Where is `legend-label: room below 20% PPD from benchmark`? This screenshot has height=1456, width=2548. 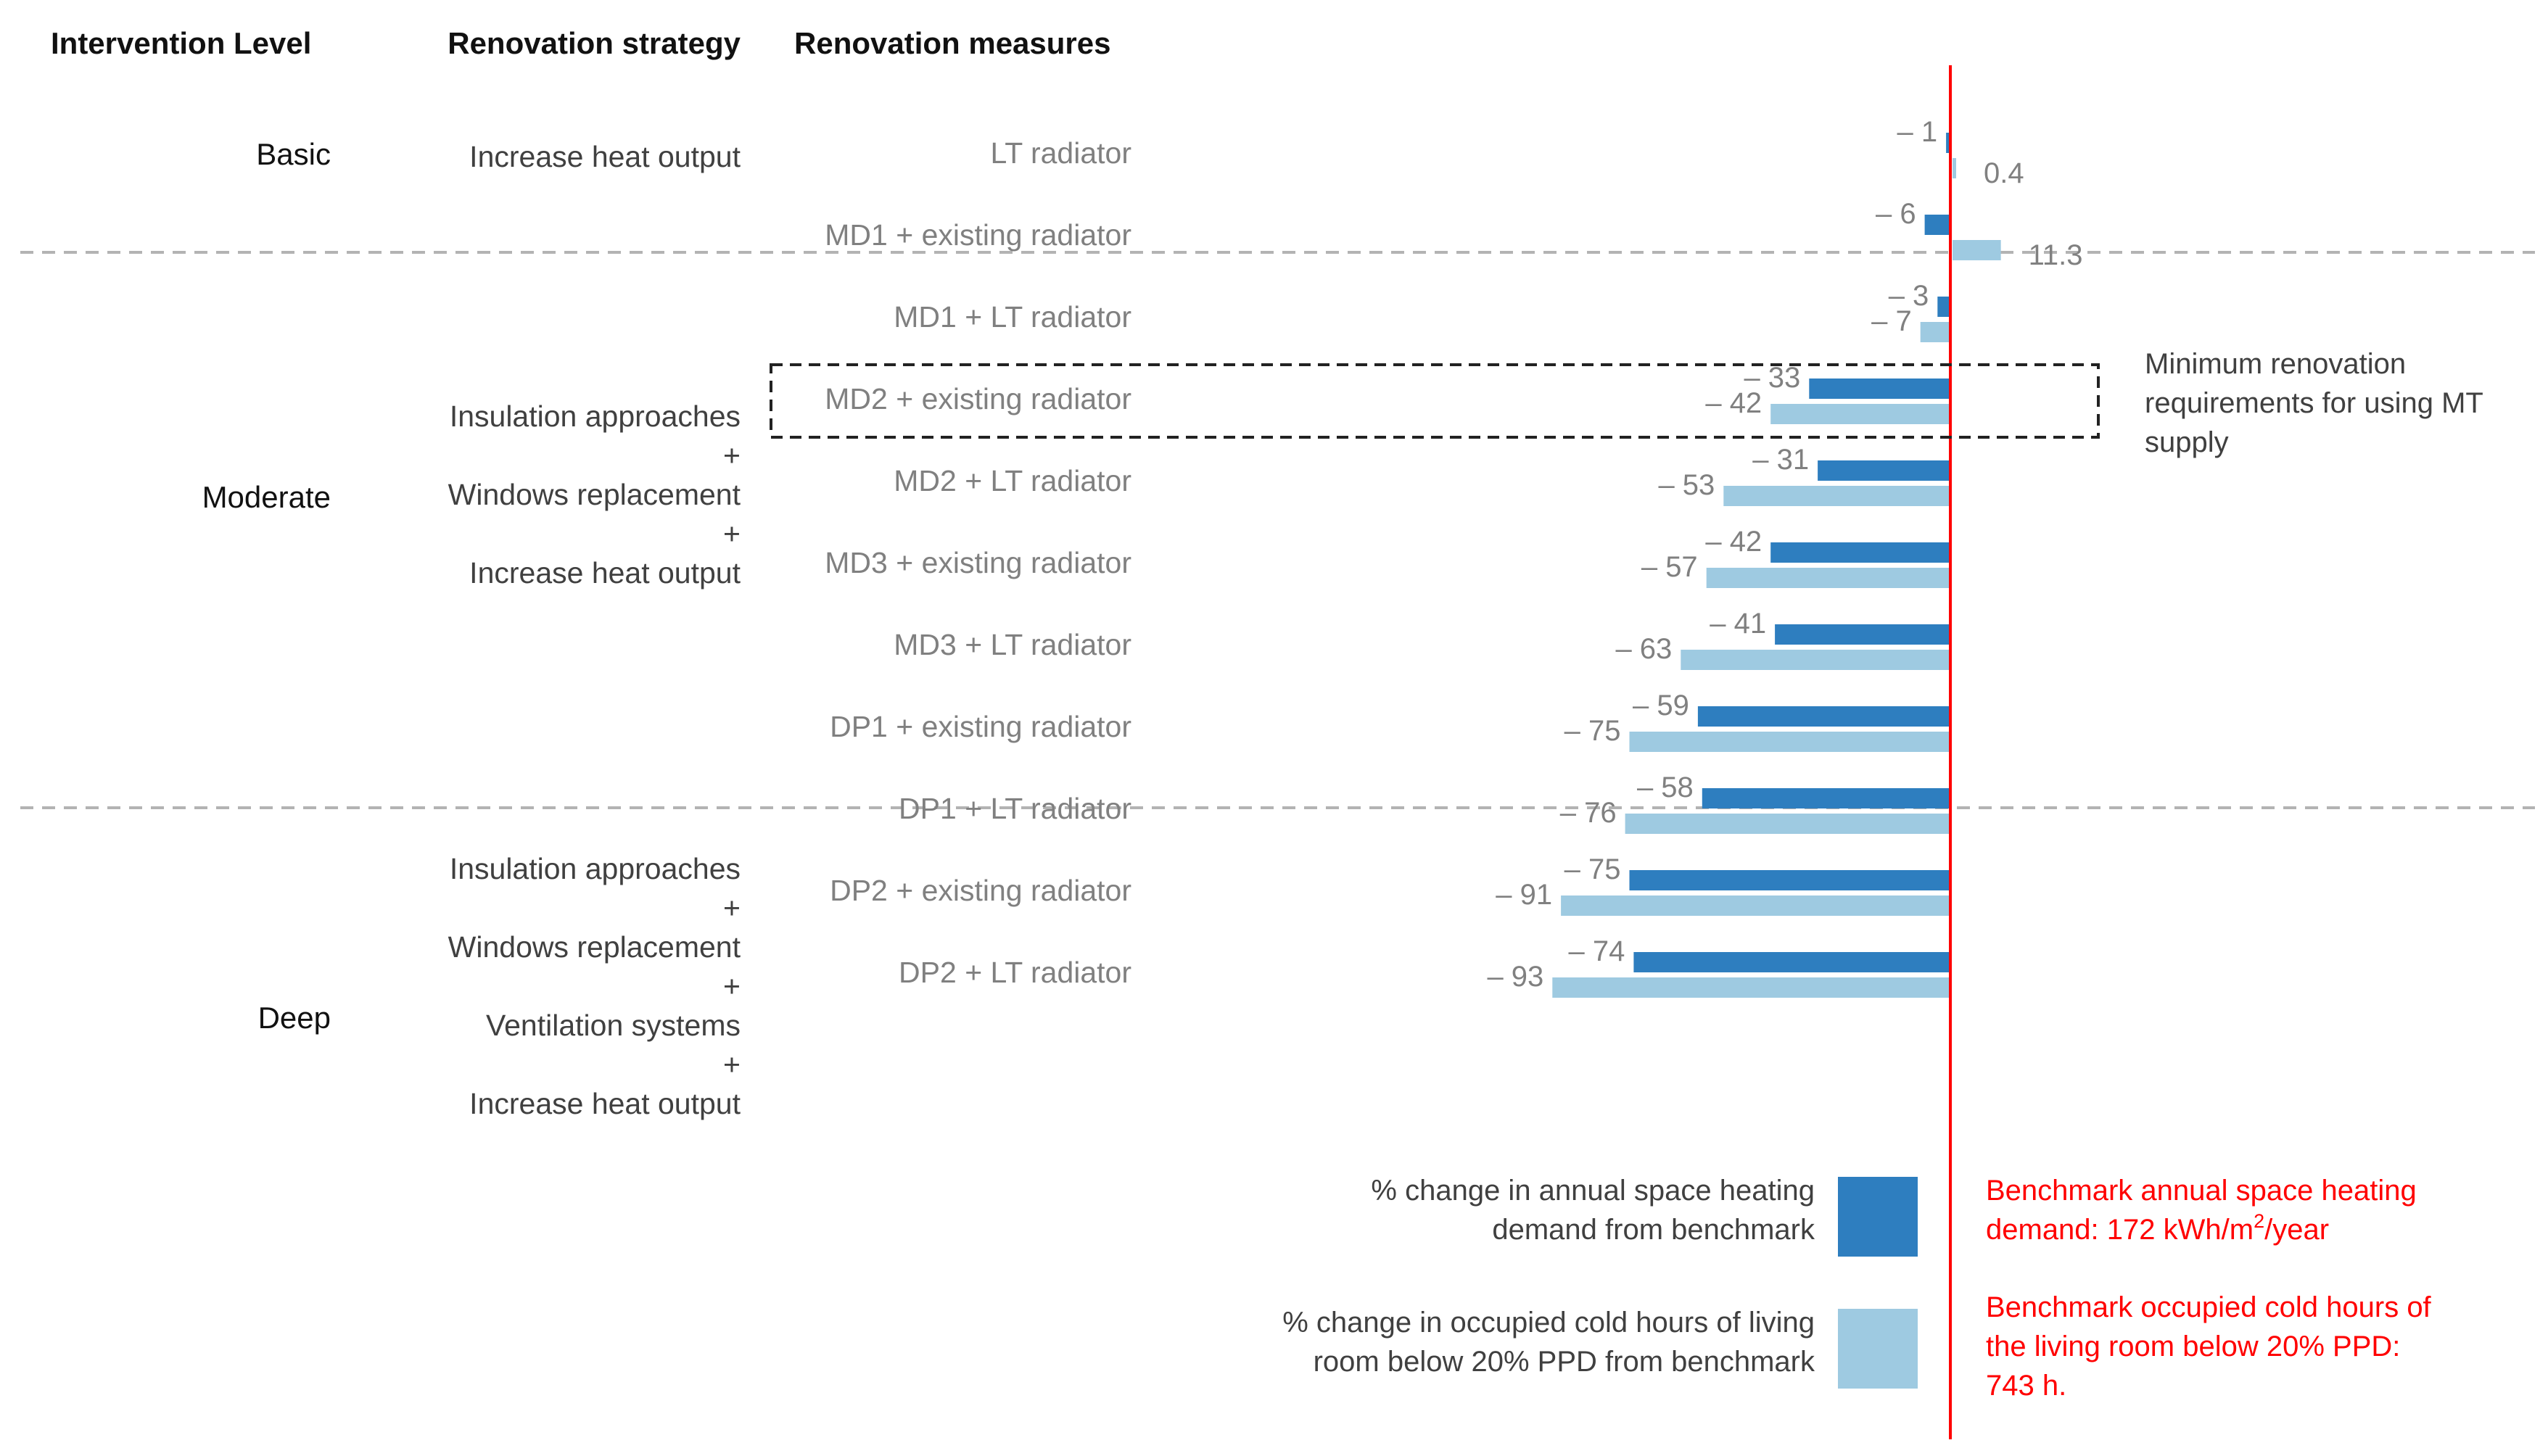
legend-label: room below 20% PPD from benchmark is located at coordinates (1565, 1362).